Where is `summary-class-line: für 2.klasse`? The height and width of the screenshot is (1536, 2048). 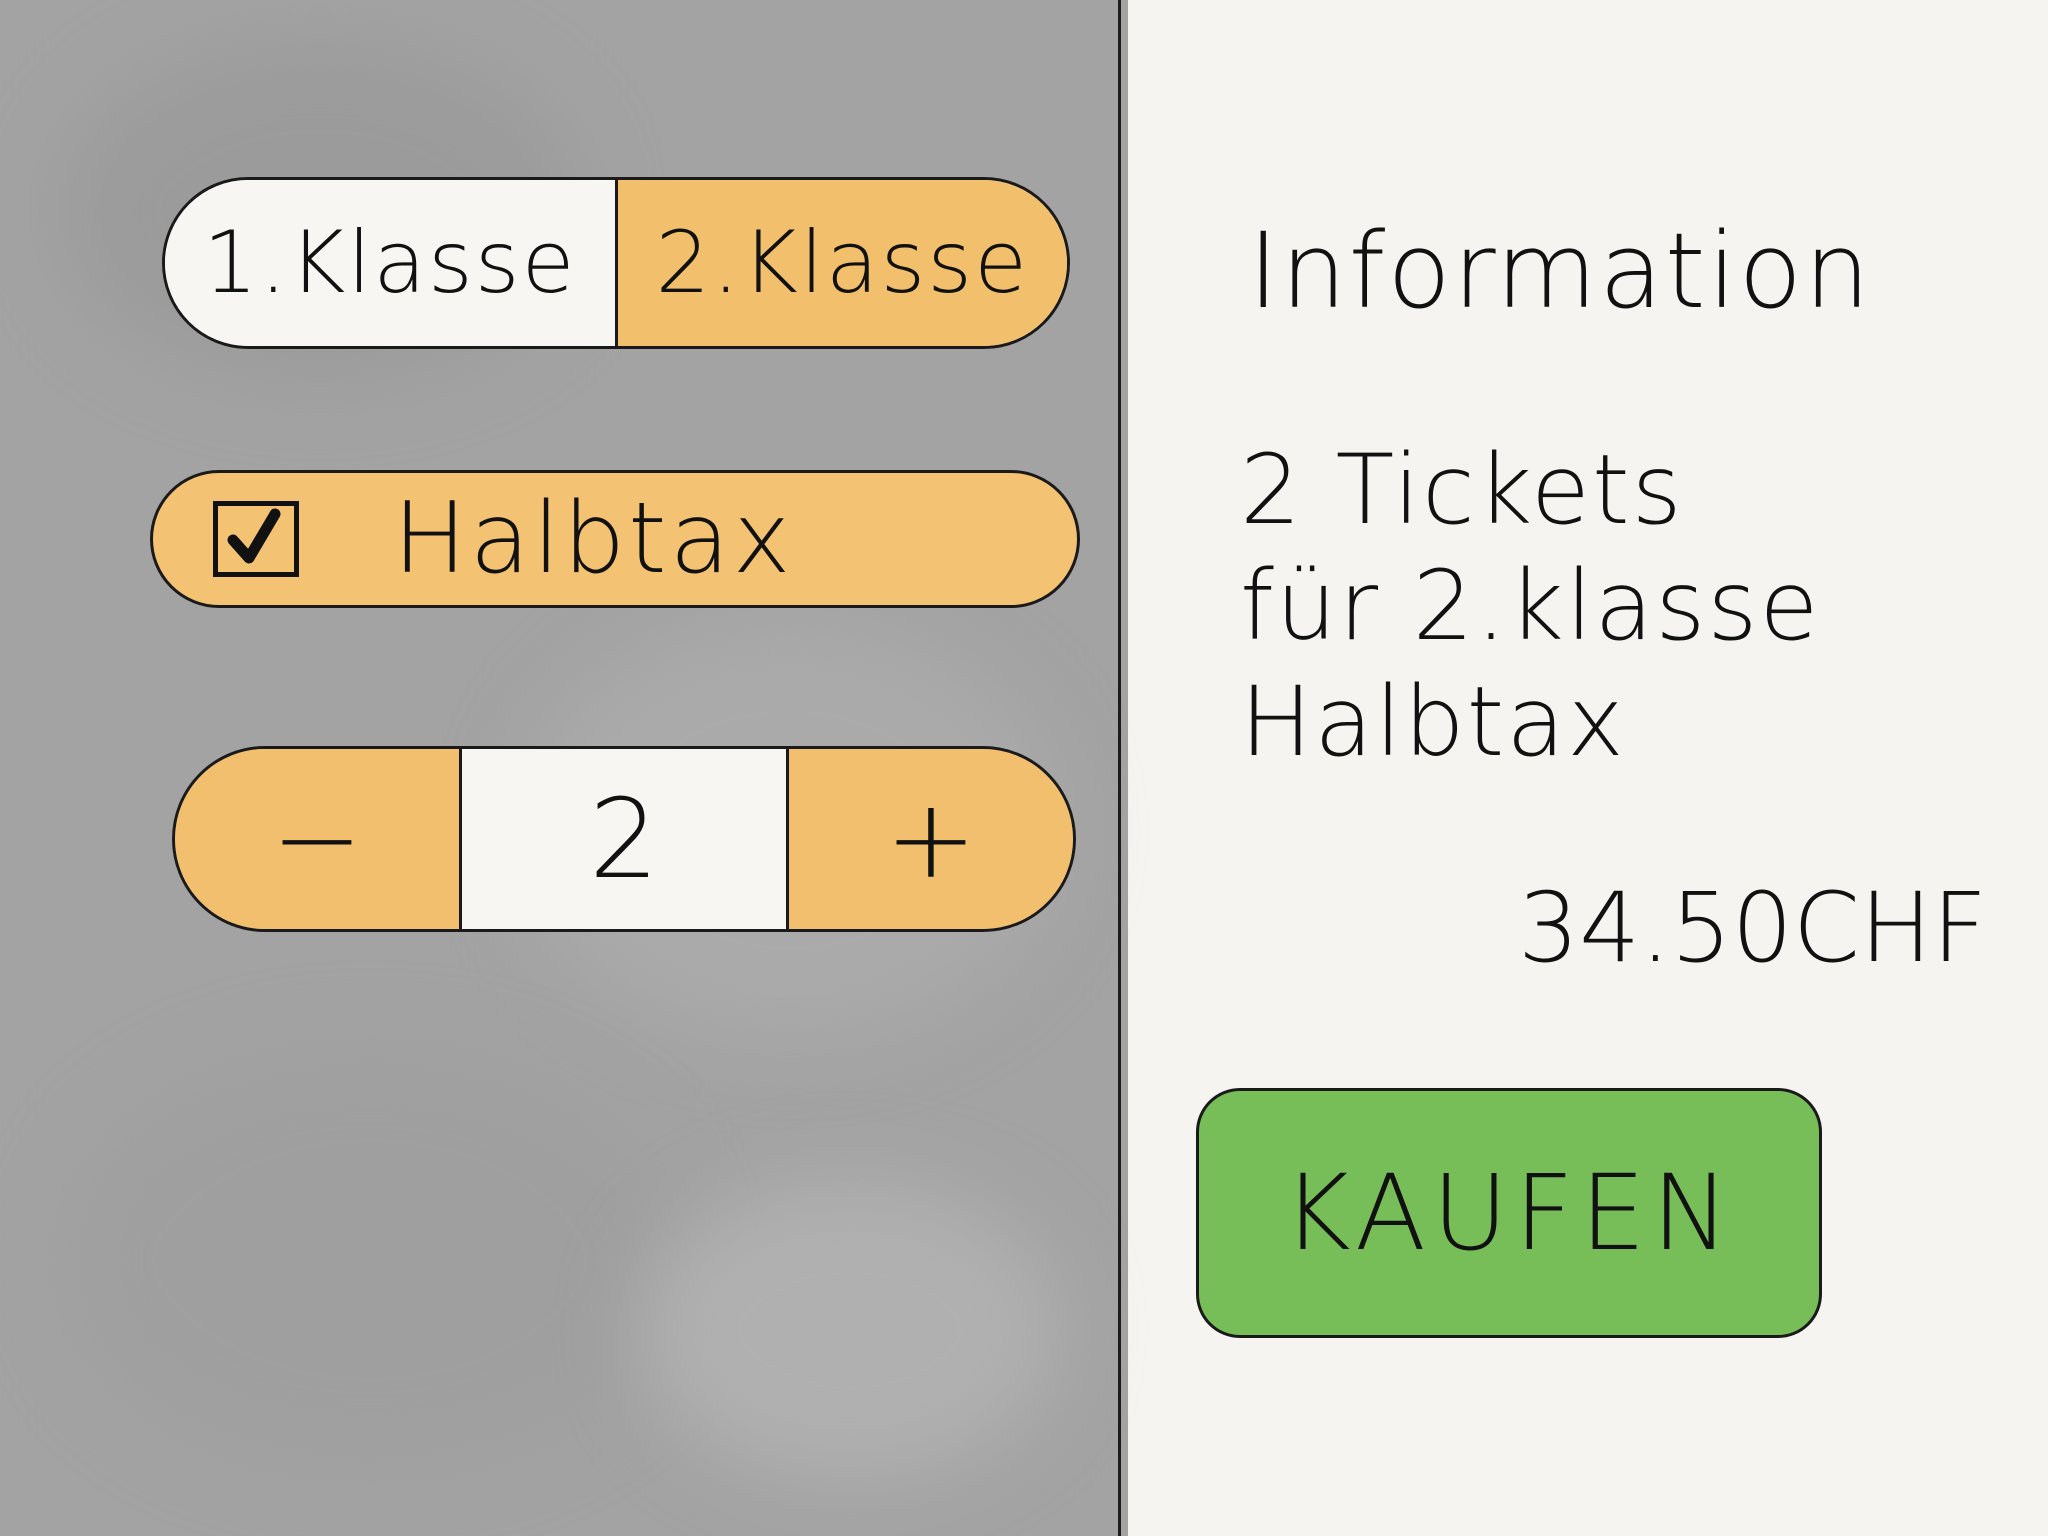
summary-class-line: für 2.klasse is located at coordinates (1530, 606).